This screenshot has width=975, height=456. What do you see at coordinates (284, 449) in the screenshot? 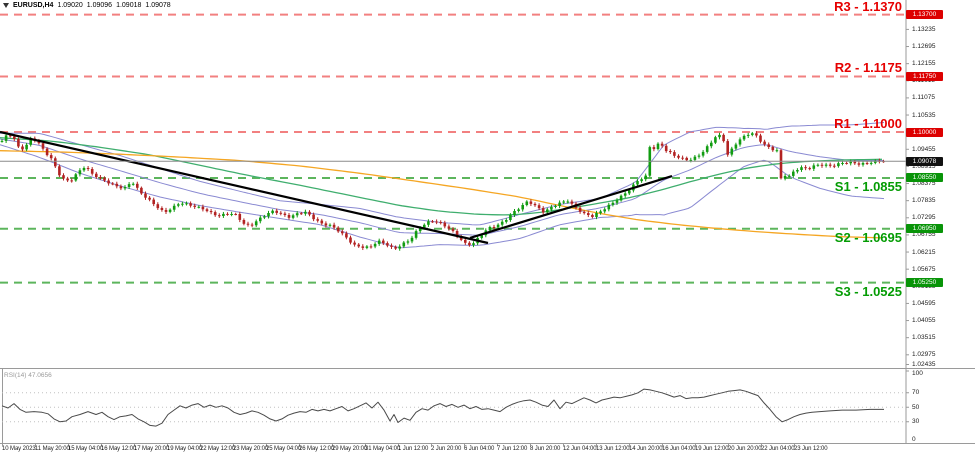
I see `time-axis-label: 25 May 04:00` at bounding box center [284, 449].